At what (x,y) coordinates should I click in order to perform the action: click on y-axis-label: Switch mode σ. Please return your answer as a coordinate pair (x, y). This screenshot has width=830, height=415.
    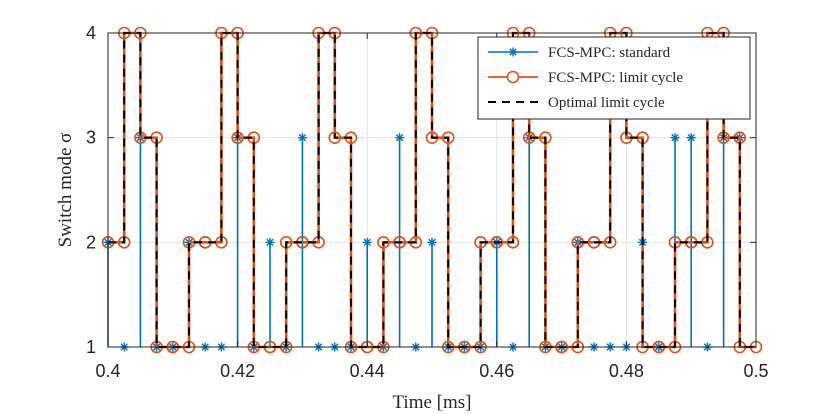
    Looking at the image, I should click on (65, 190).